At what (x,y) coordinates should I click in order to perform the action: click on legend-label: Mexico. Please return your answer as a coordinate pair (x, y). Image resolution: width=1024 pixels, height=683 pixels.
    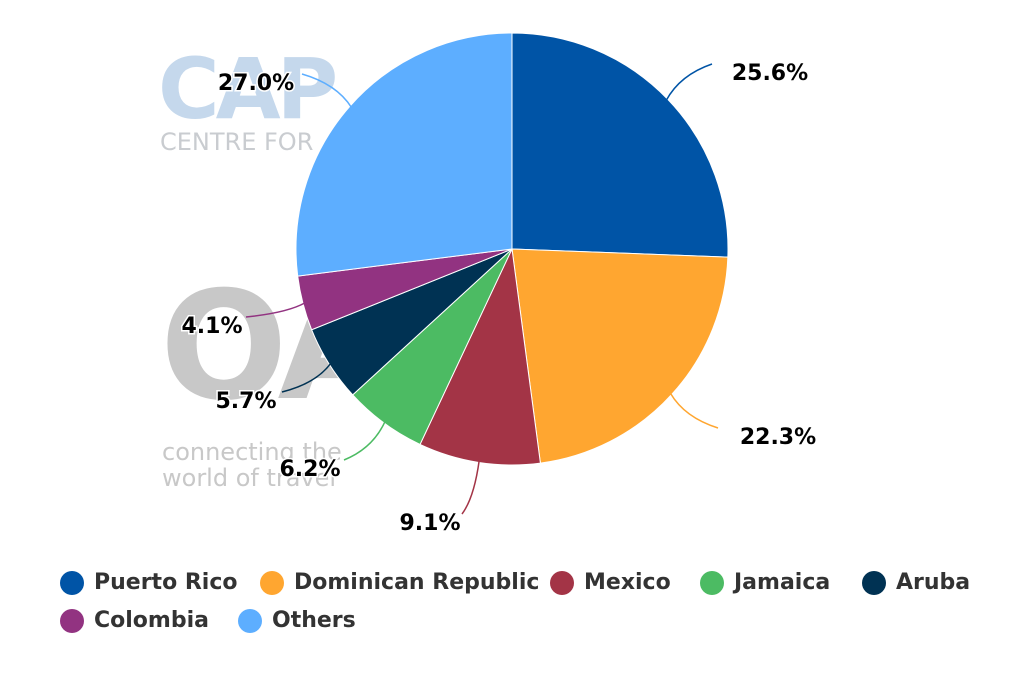
    Looking at the image, I should click on (627, 582).